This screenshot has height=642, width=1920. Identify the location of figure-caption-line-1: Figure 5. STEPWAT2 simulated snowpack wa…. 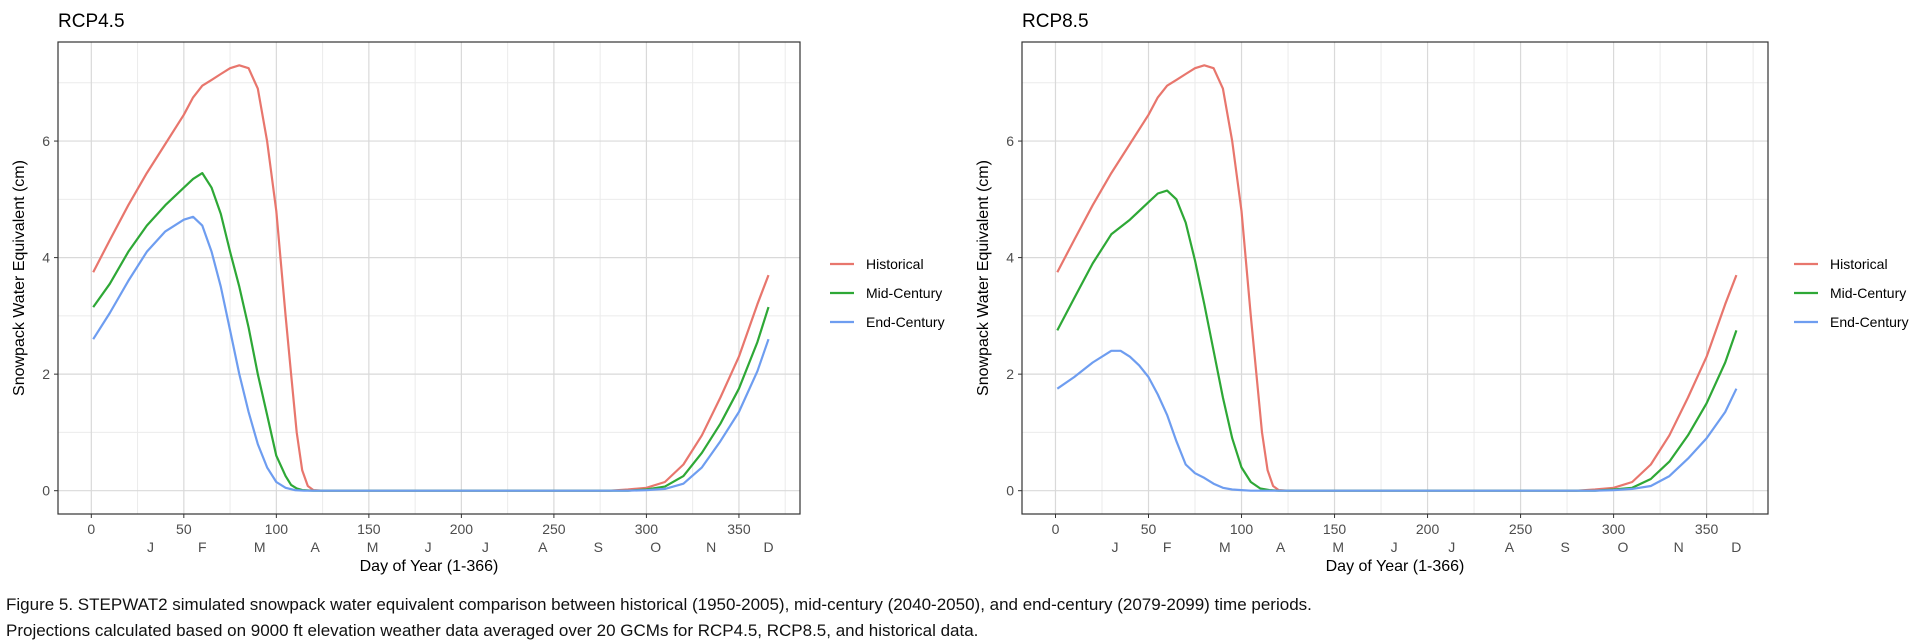
(659, 604).